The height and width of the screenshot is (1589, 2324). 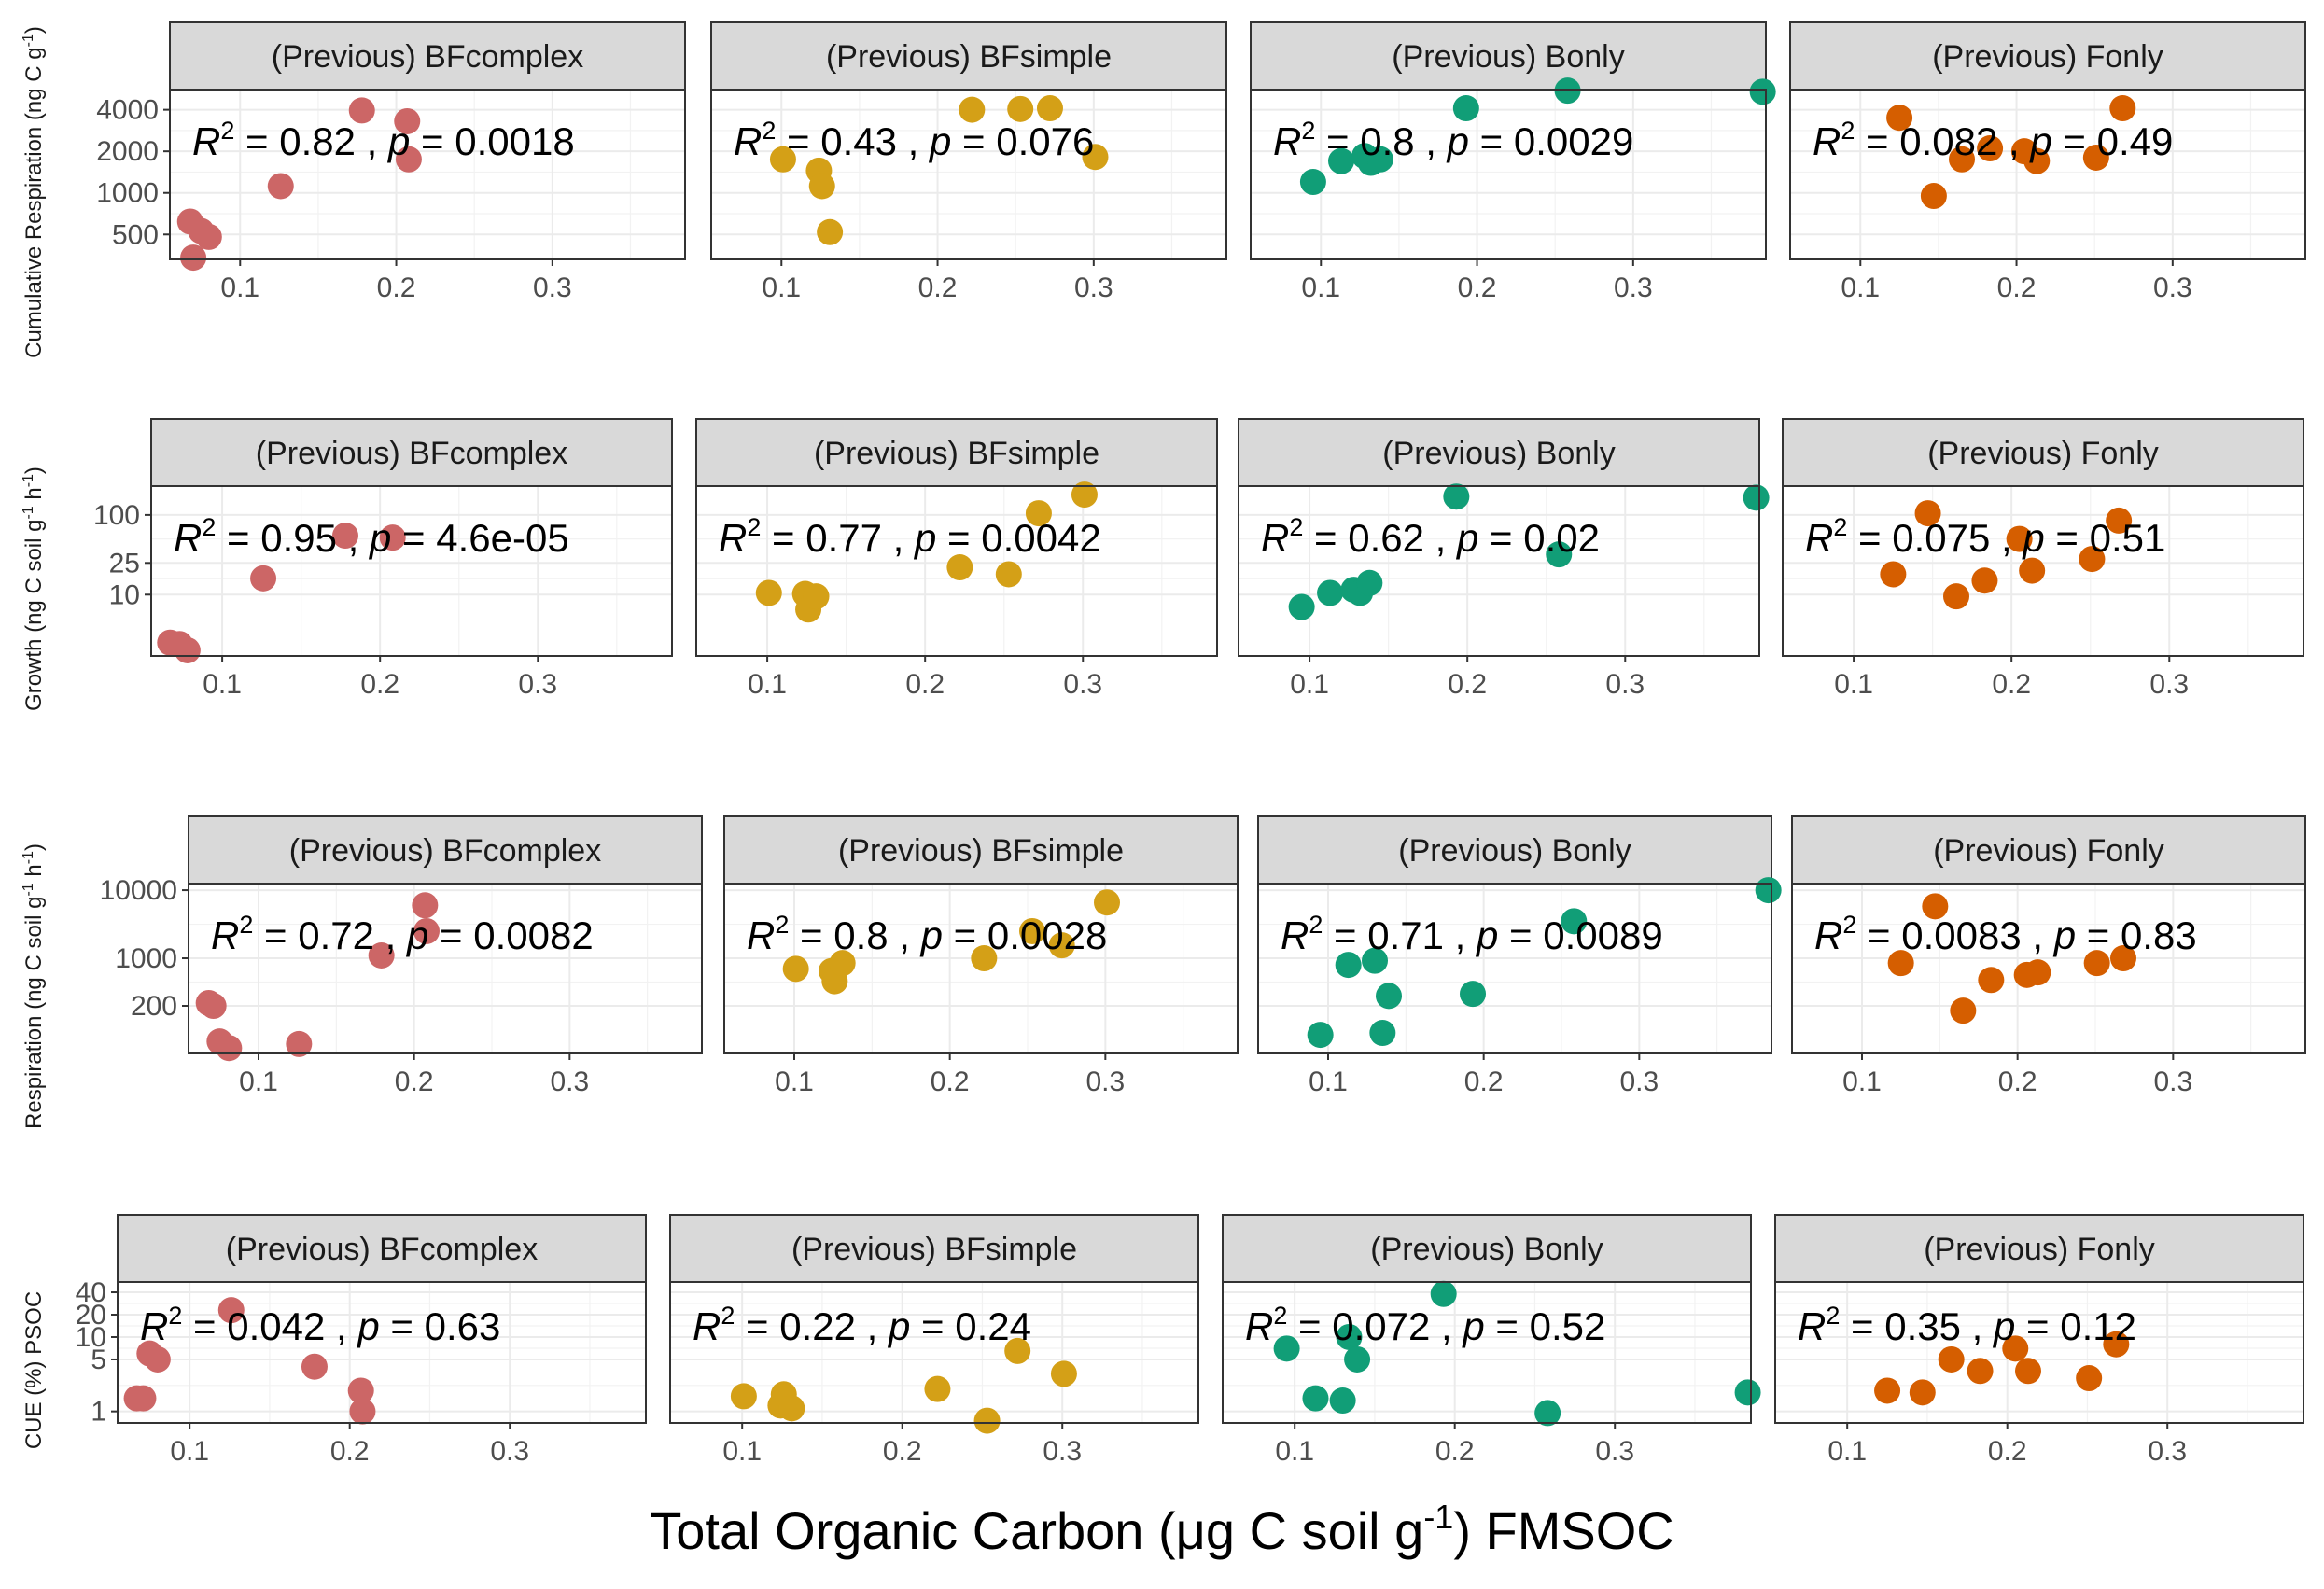 I want to click on y-tick-label: 1000, so click(x=127, y=193).